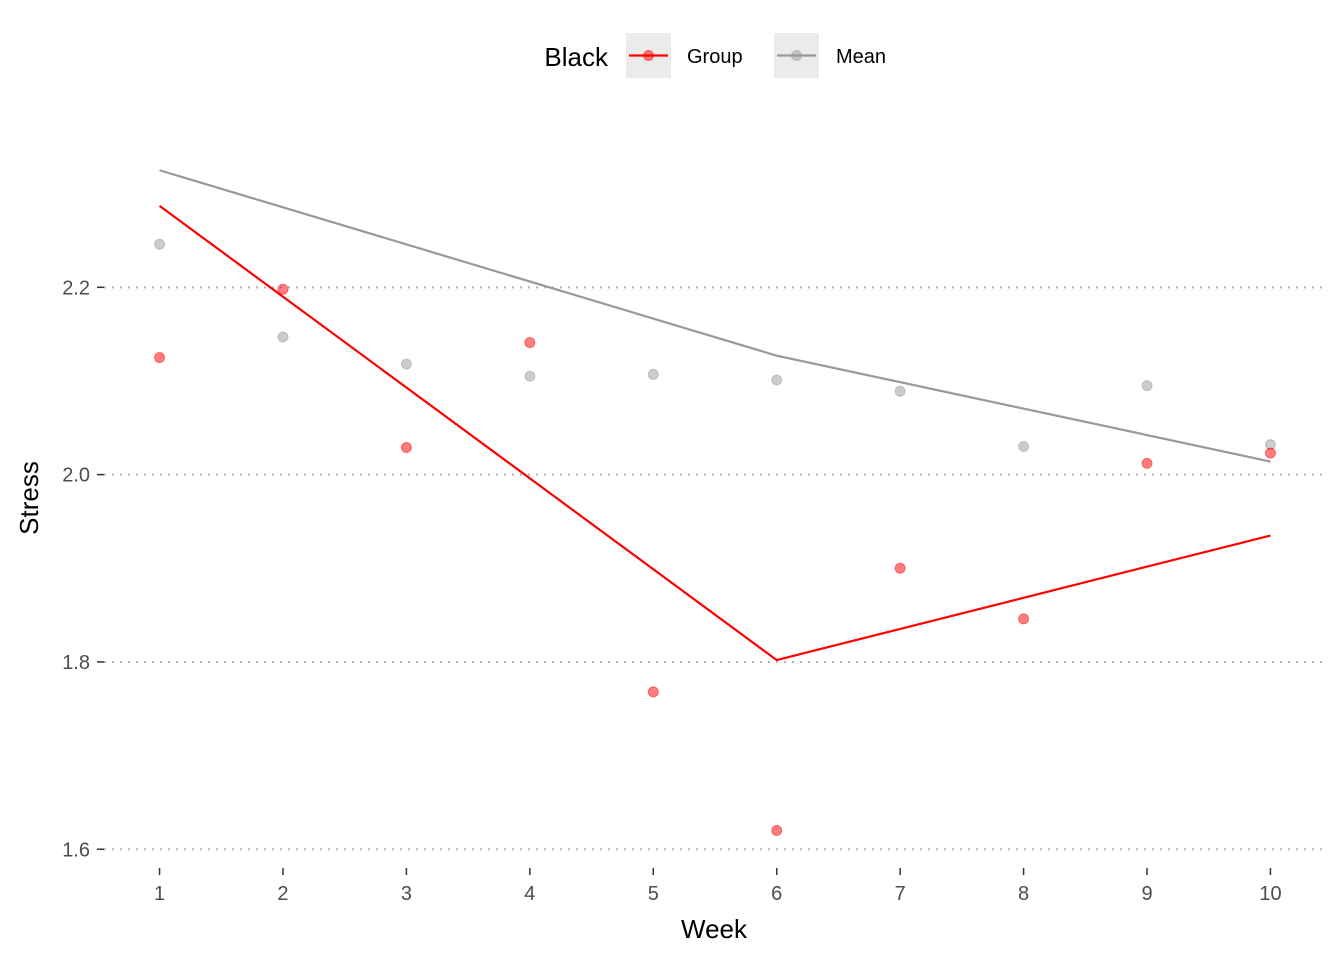 The width and height of the screenshot is (1344, 960). I want to click on y-tick-label: 1.6, so click(76, 850).